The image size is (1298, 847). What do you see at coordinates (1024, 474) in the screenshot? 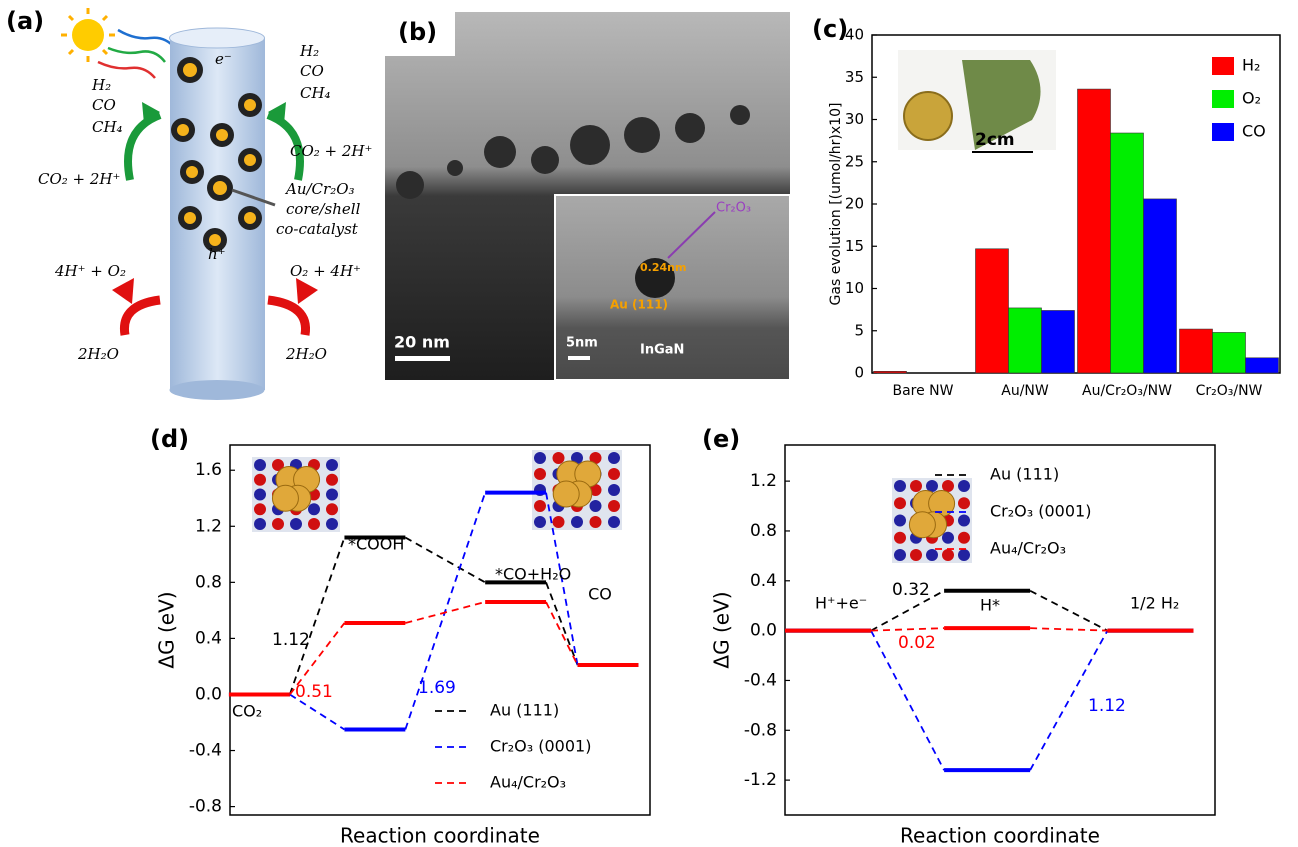
I see `legend-label: Au (111)` at bounding box center [1024, 474].